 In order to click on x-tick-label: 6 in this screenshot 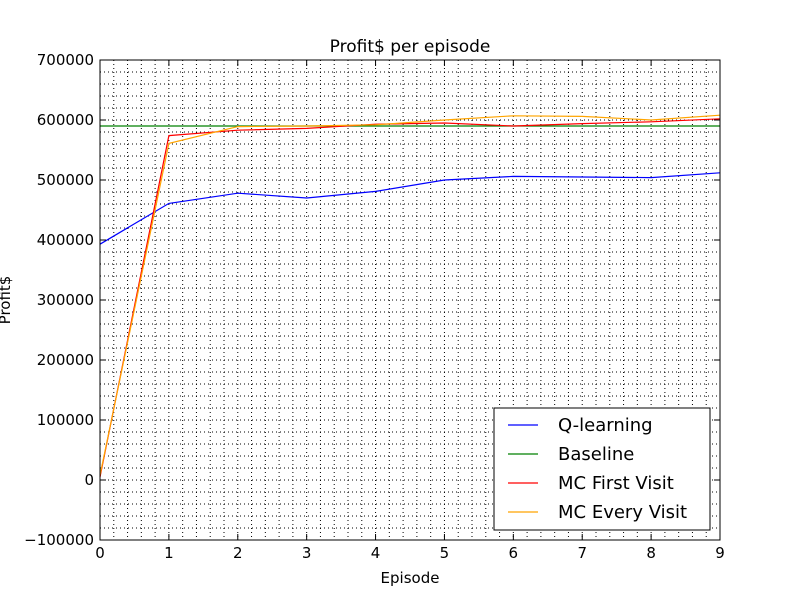, I will do `click(514, 553)`.